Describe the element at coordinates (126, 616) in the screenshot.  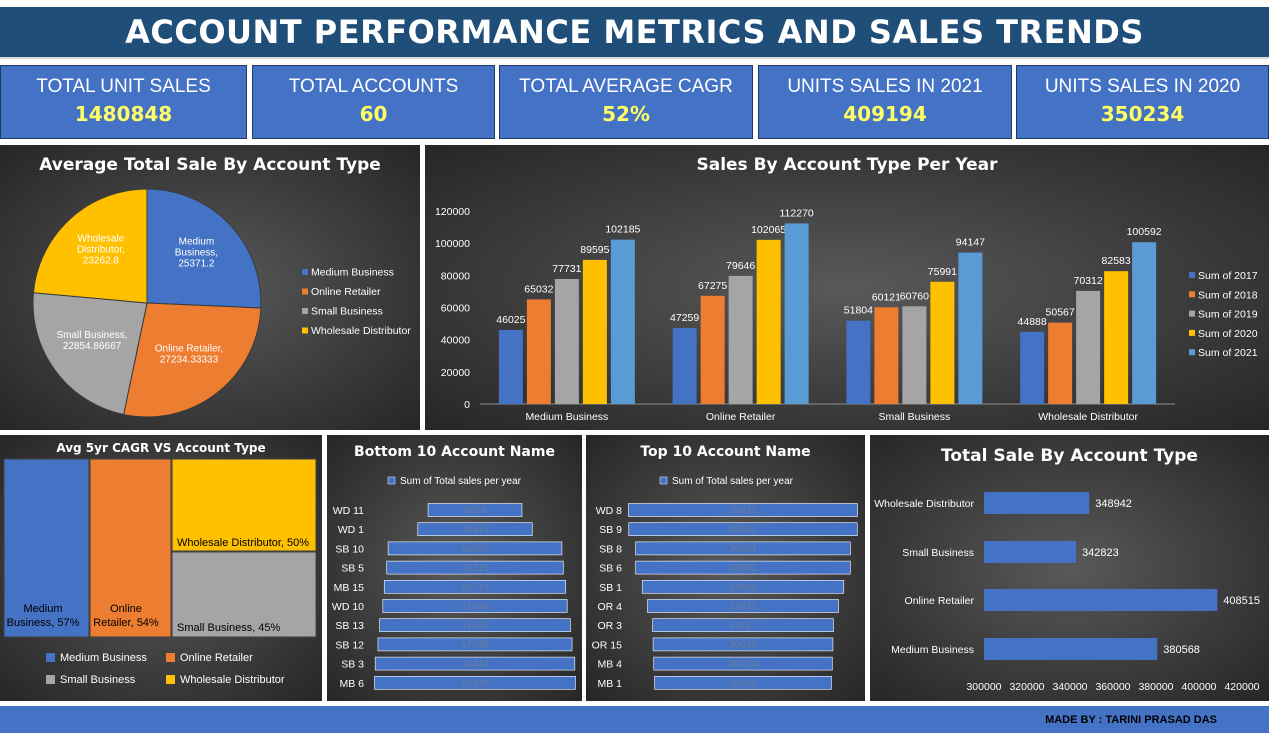
I see `treemap-tile-label: Online Retailer, 54%` at that location.